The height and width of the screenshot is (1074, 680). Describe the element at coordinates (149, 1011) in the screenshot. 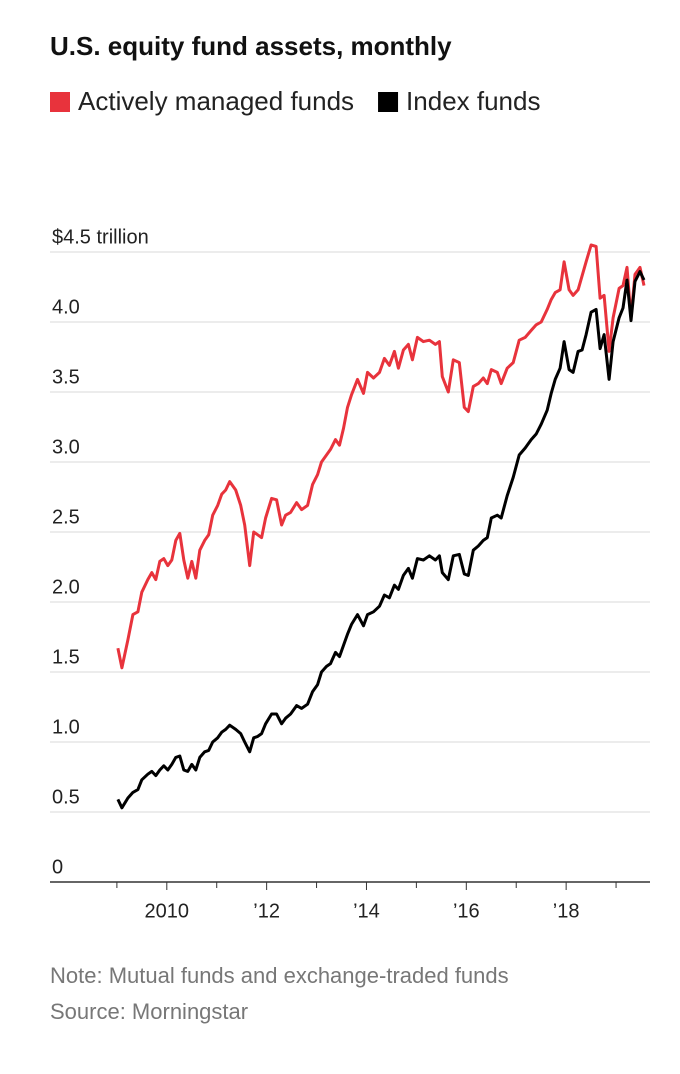

I see `source: Source: Morningstar` at that location.